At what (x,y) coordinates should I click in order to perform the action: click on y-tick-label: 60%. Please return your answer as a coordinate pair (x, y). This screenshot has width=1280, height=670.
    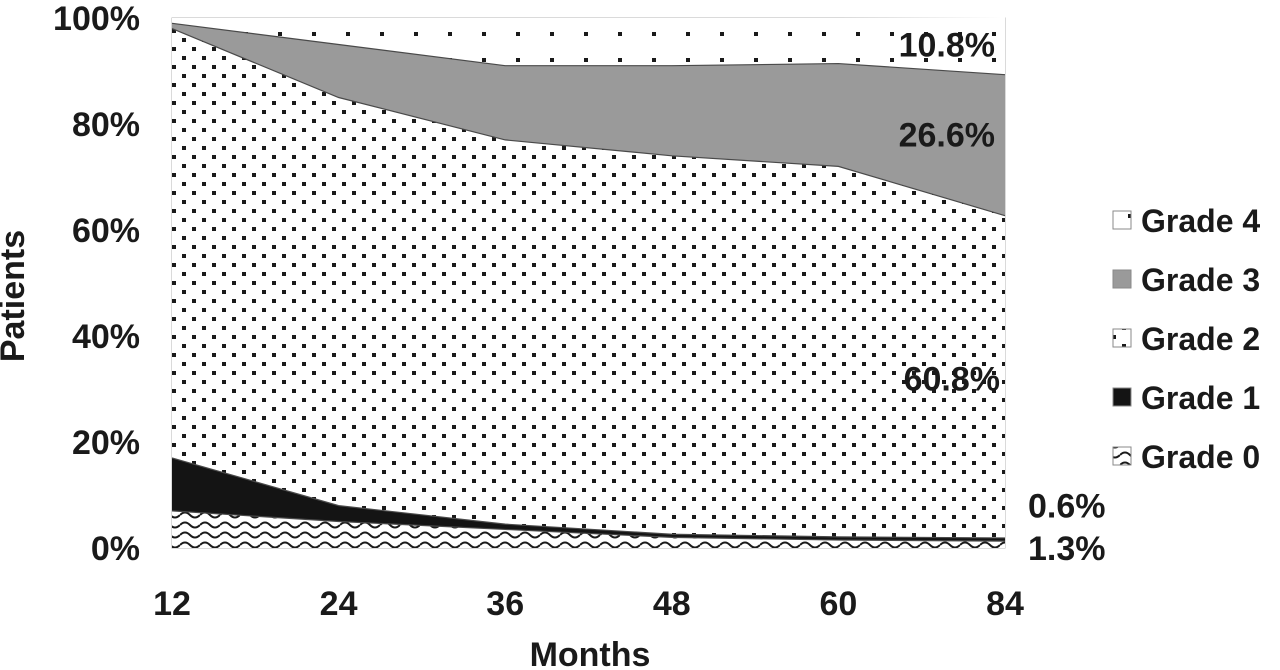
    Looking at the image, I should click on (106, 231).